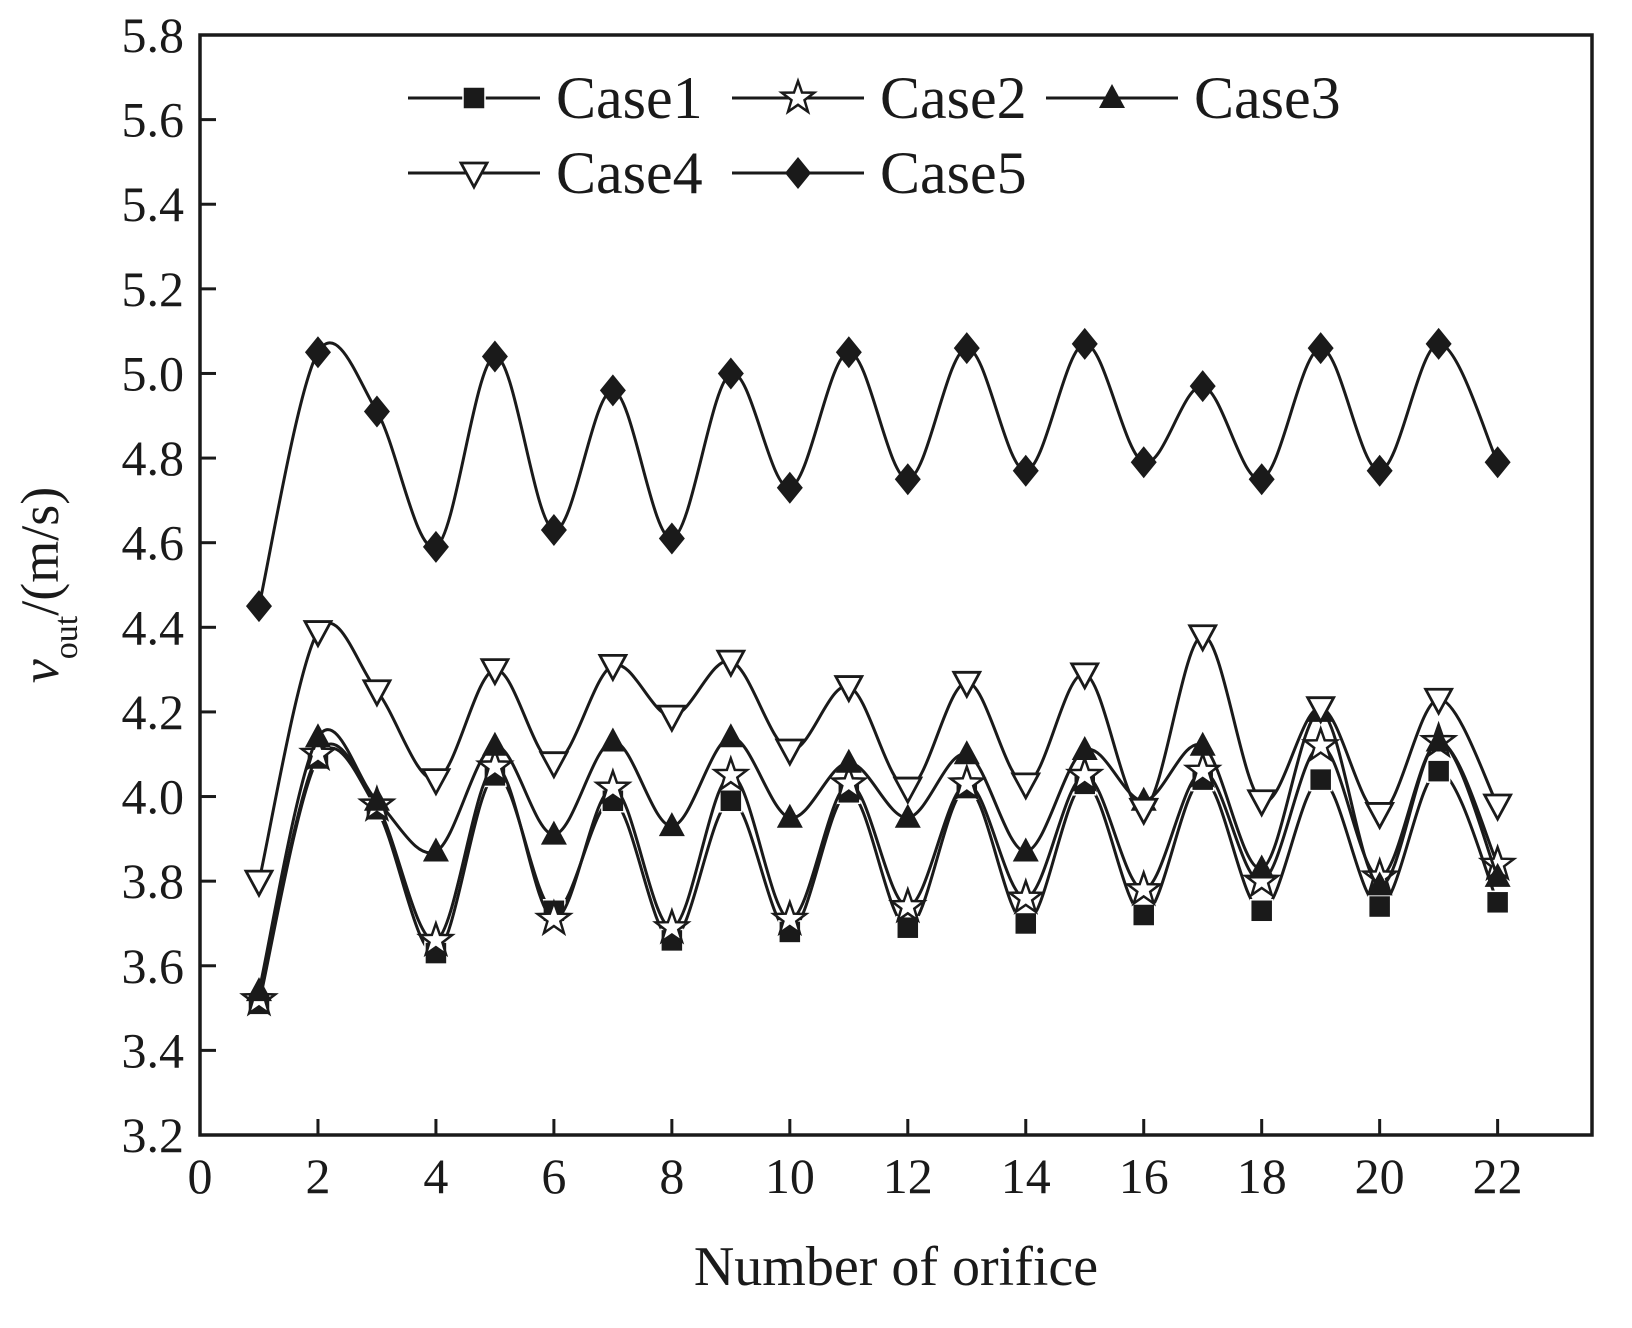  I want to click on y-tick-label: 5.2, so click(153, 289).